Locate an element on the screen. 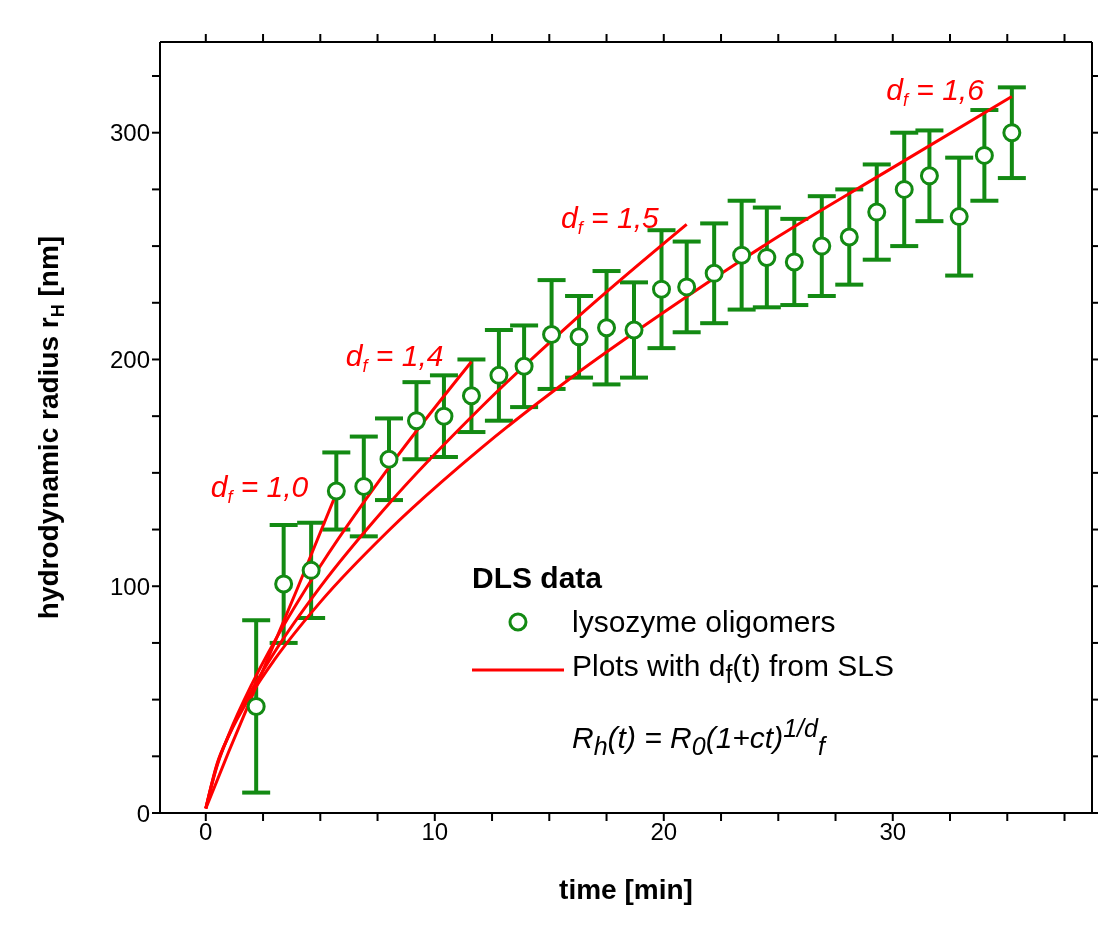 The height and width of the screenshot is (925, 1106). annotation: d$_{f}$ = 1,6 is located at coordinates (935, 92).